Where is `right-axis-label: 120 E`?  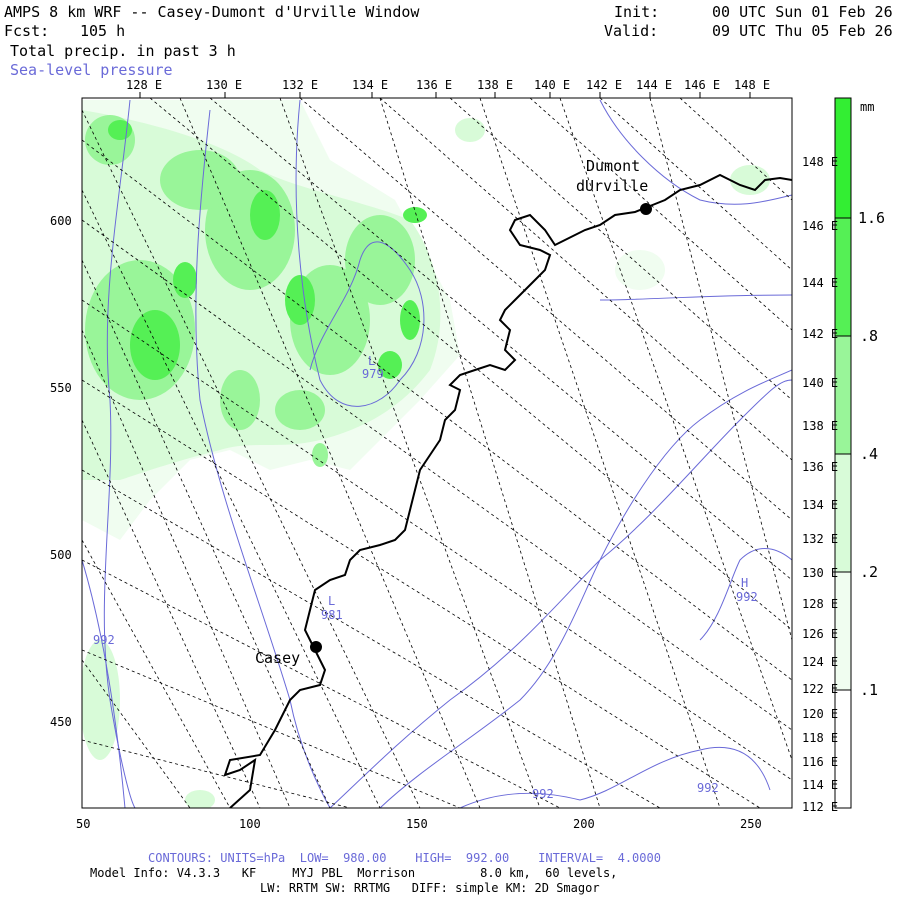 right-axis-label: 120 E is located at coordinates (820, 714).